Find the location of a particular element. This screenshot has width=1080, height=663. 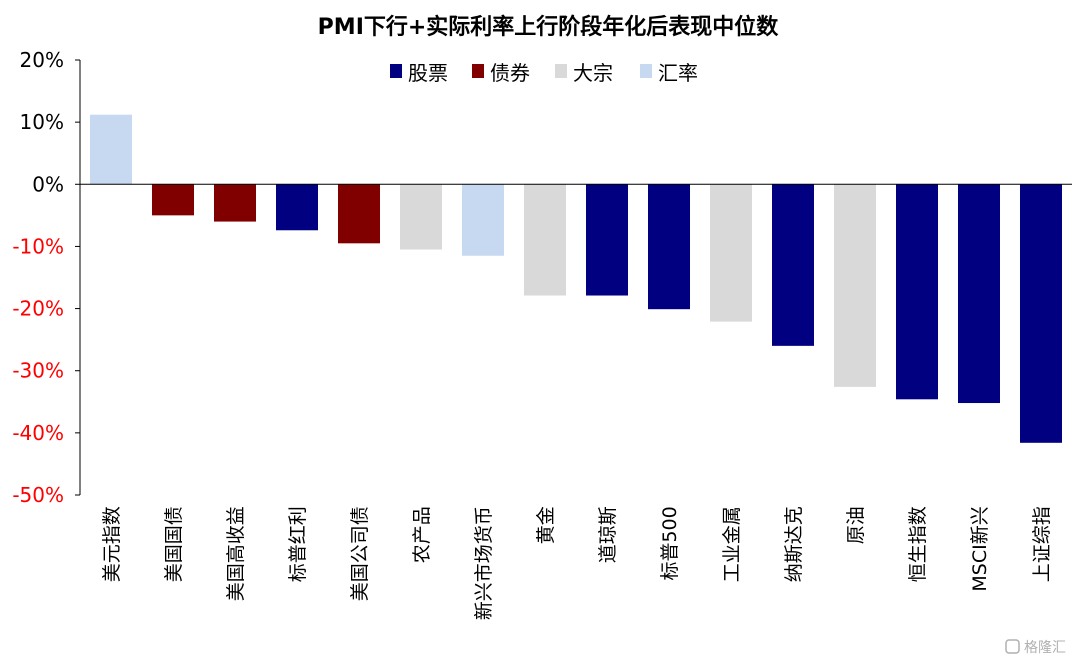

x-tick-label: 美国高收益 is located at coordinates (236, 553).